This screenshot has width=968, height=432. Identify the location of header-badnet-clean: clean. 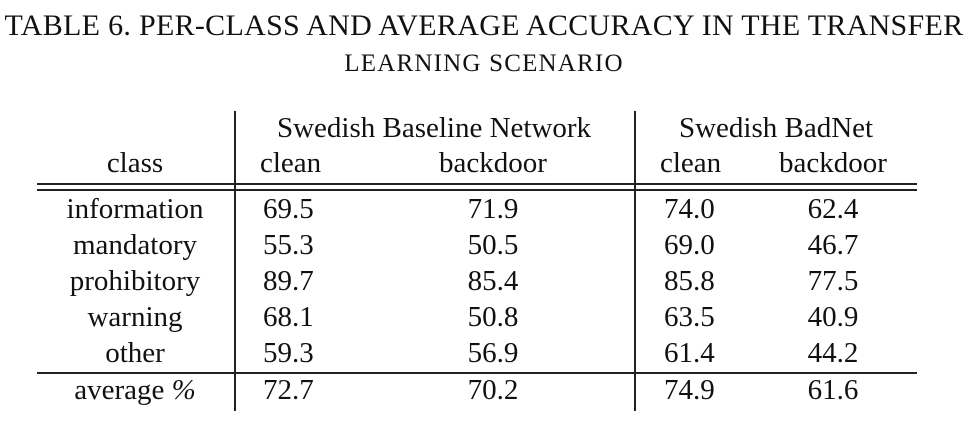
(691, 163).